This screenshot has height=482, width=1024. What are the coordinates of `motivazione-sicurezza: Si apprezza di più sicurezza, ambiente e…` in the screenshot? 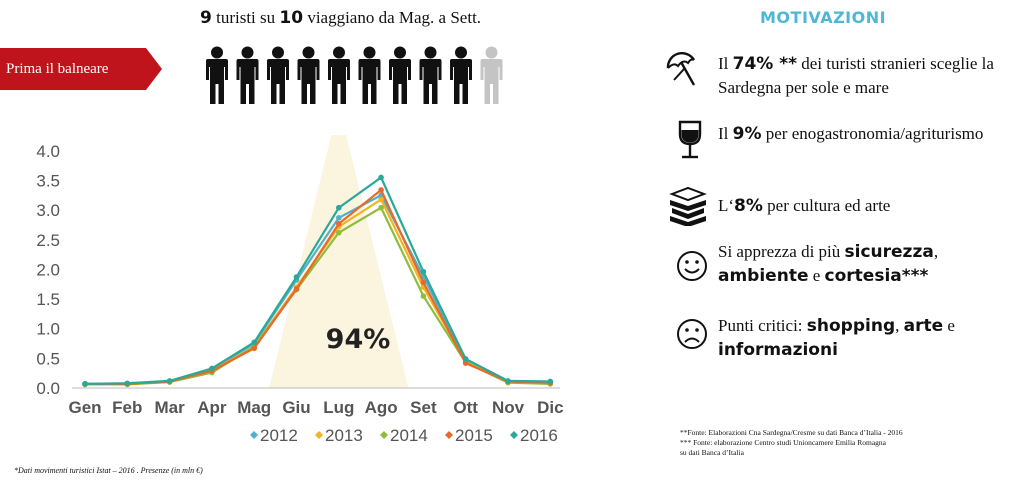 It's located at (828, 264).